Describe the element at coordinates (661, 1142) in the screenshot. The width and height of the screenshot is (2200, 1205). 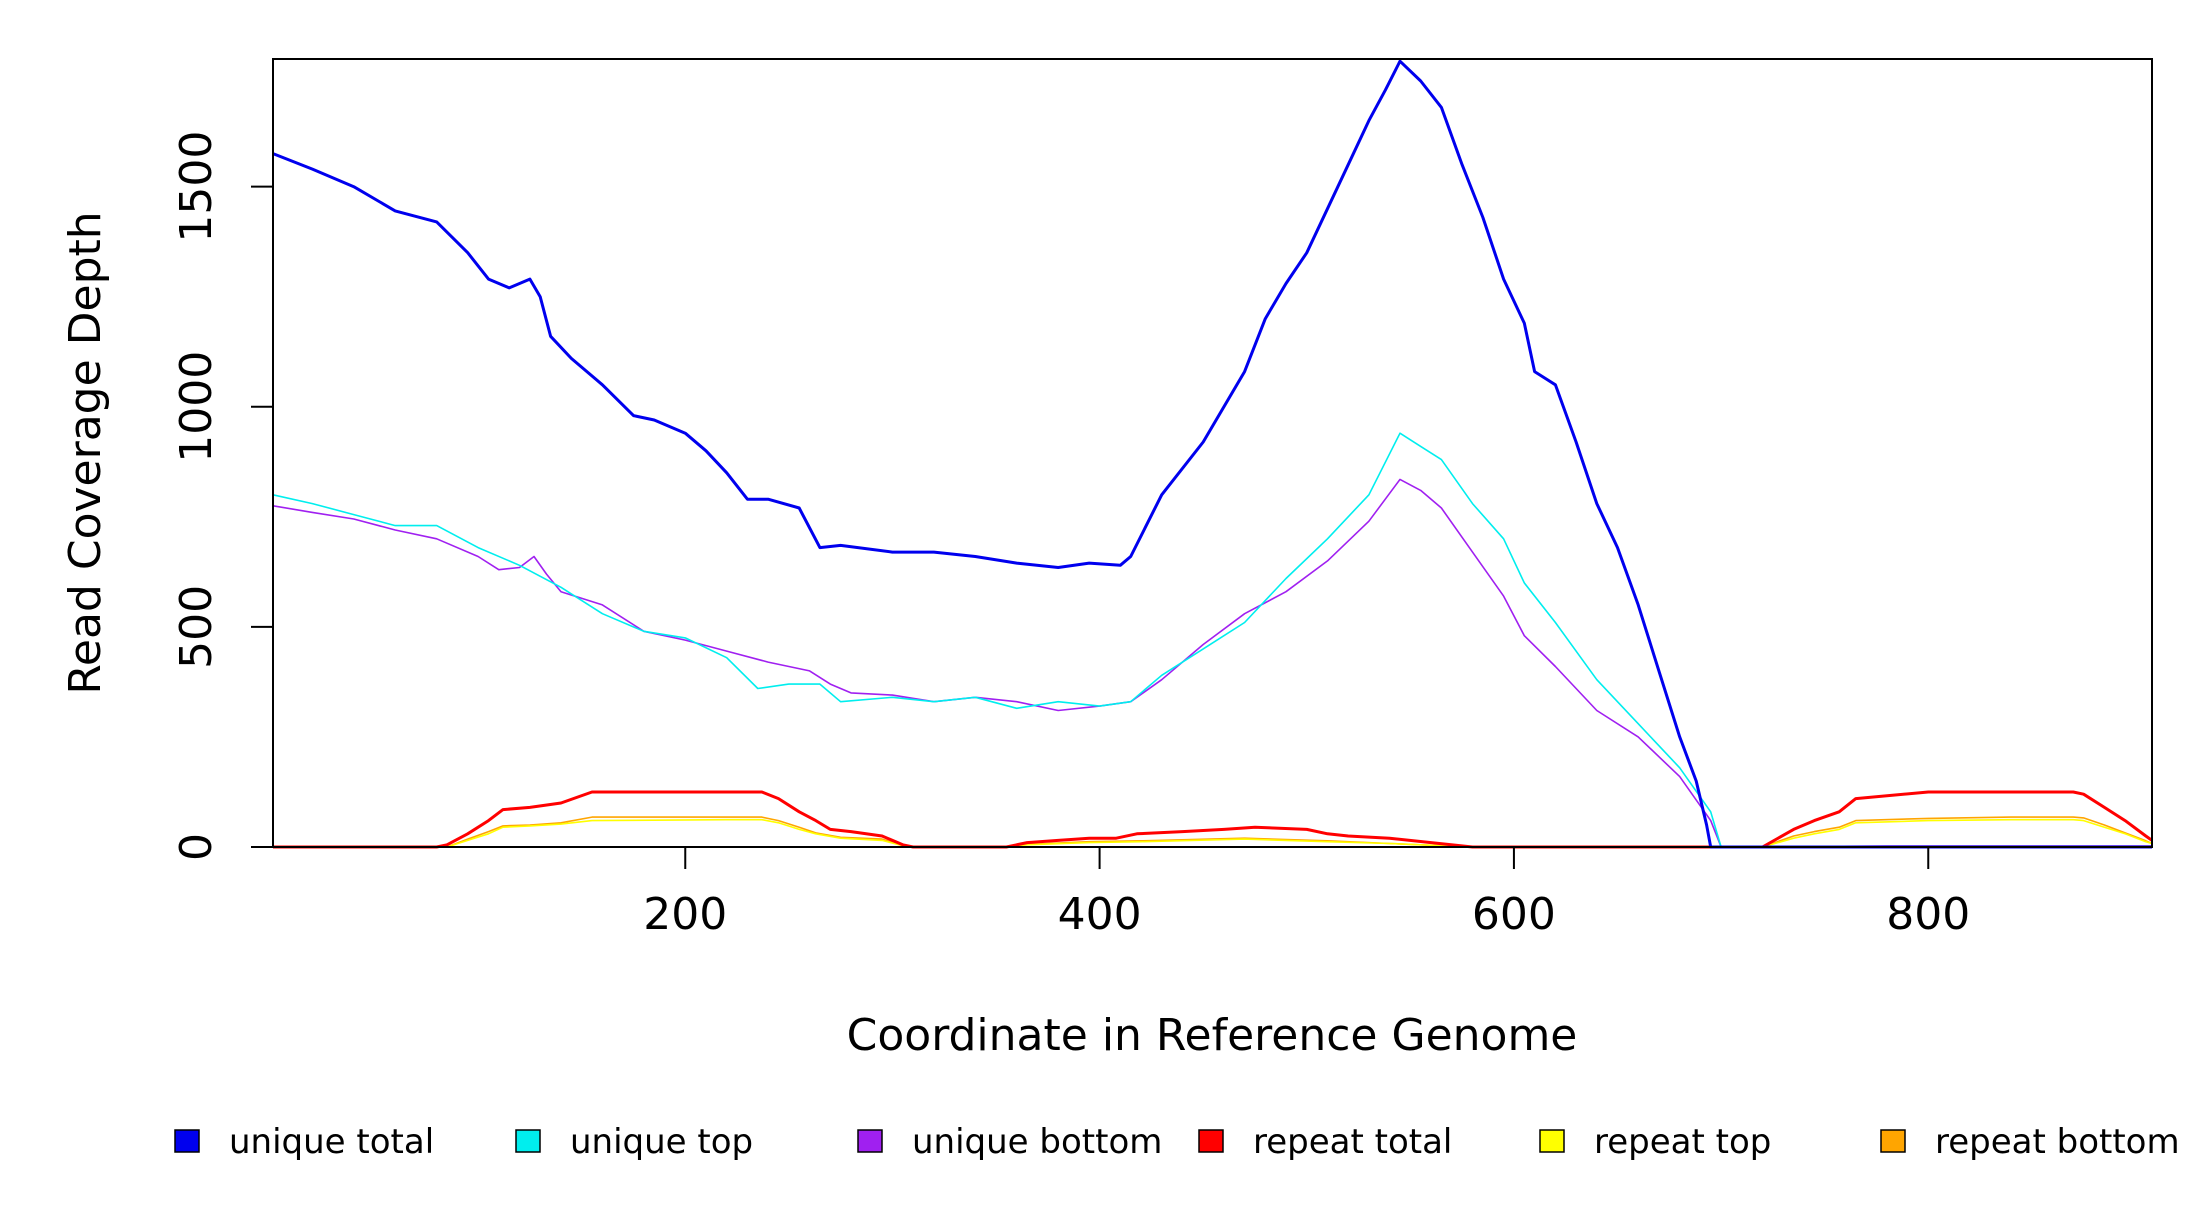
I see `legend-label: unique top` at that location.